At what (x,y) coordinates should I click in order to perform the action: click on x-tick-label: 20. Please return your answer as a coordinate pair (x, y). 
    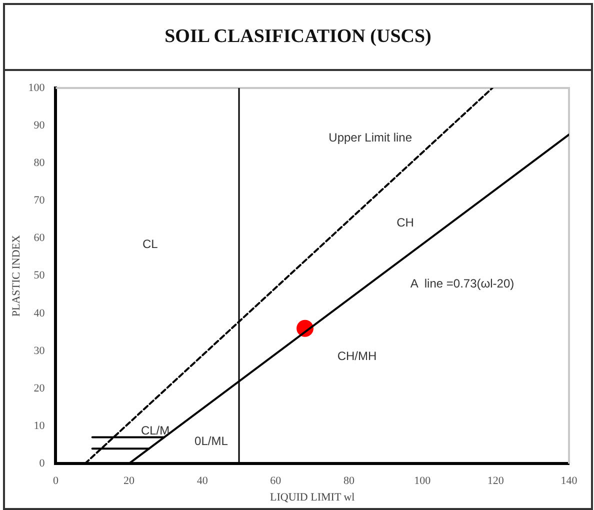
    Looking at the image, I should click on (130, 481).